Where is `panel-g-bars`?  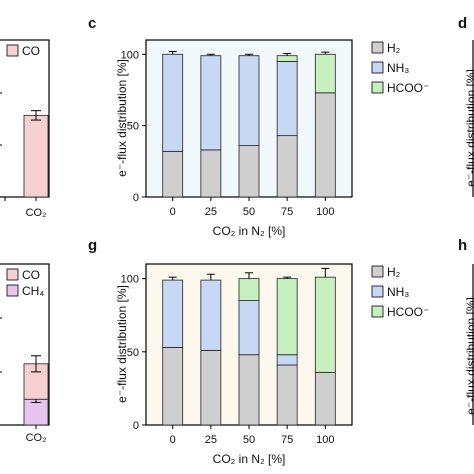 panel-g-bars is located at coordinates (249, 346).